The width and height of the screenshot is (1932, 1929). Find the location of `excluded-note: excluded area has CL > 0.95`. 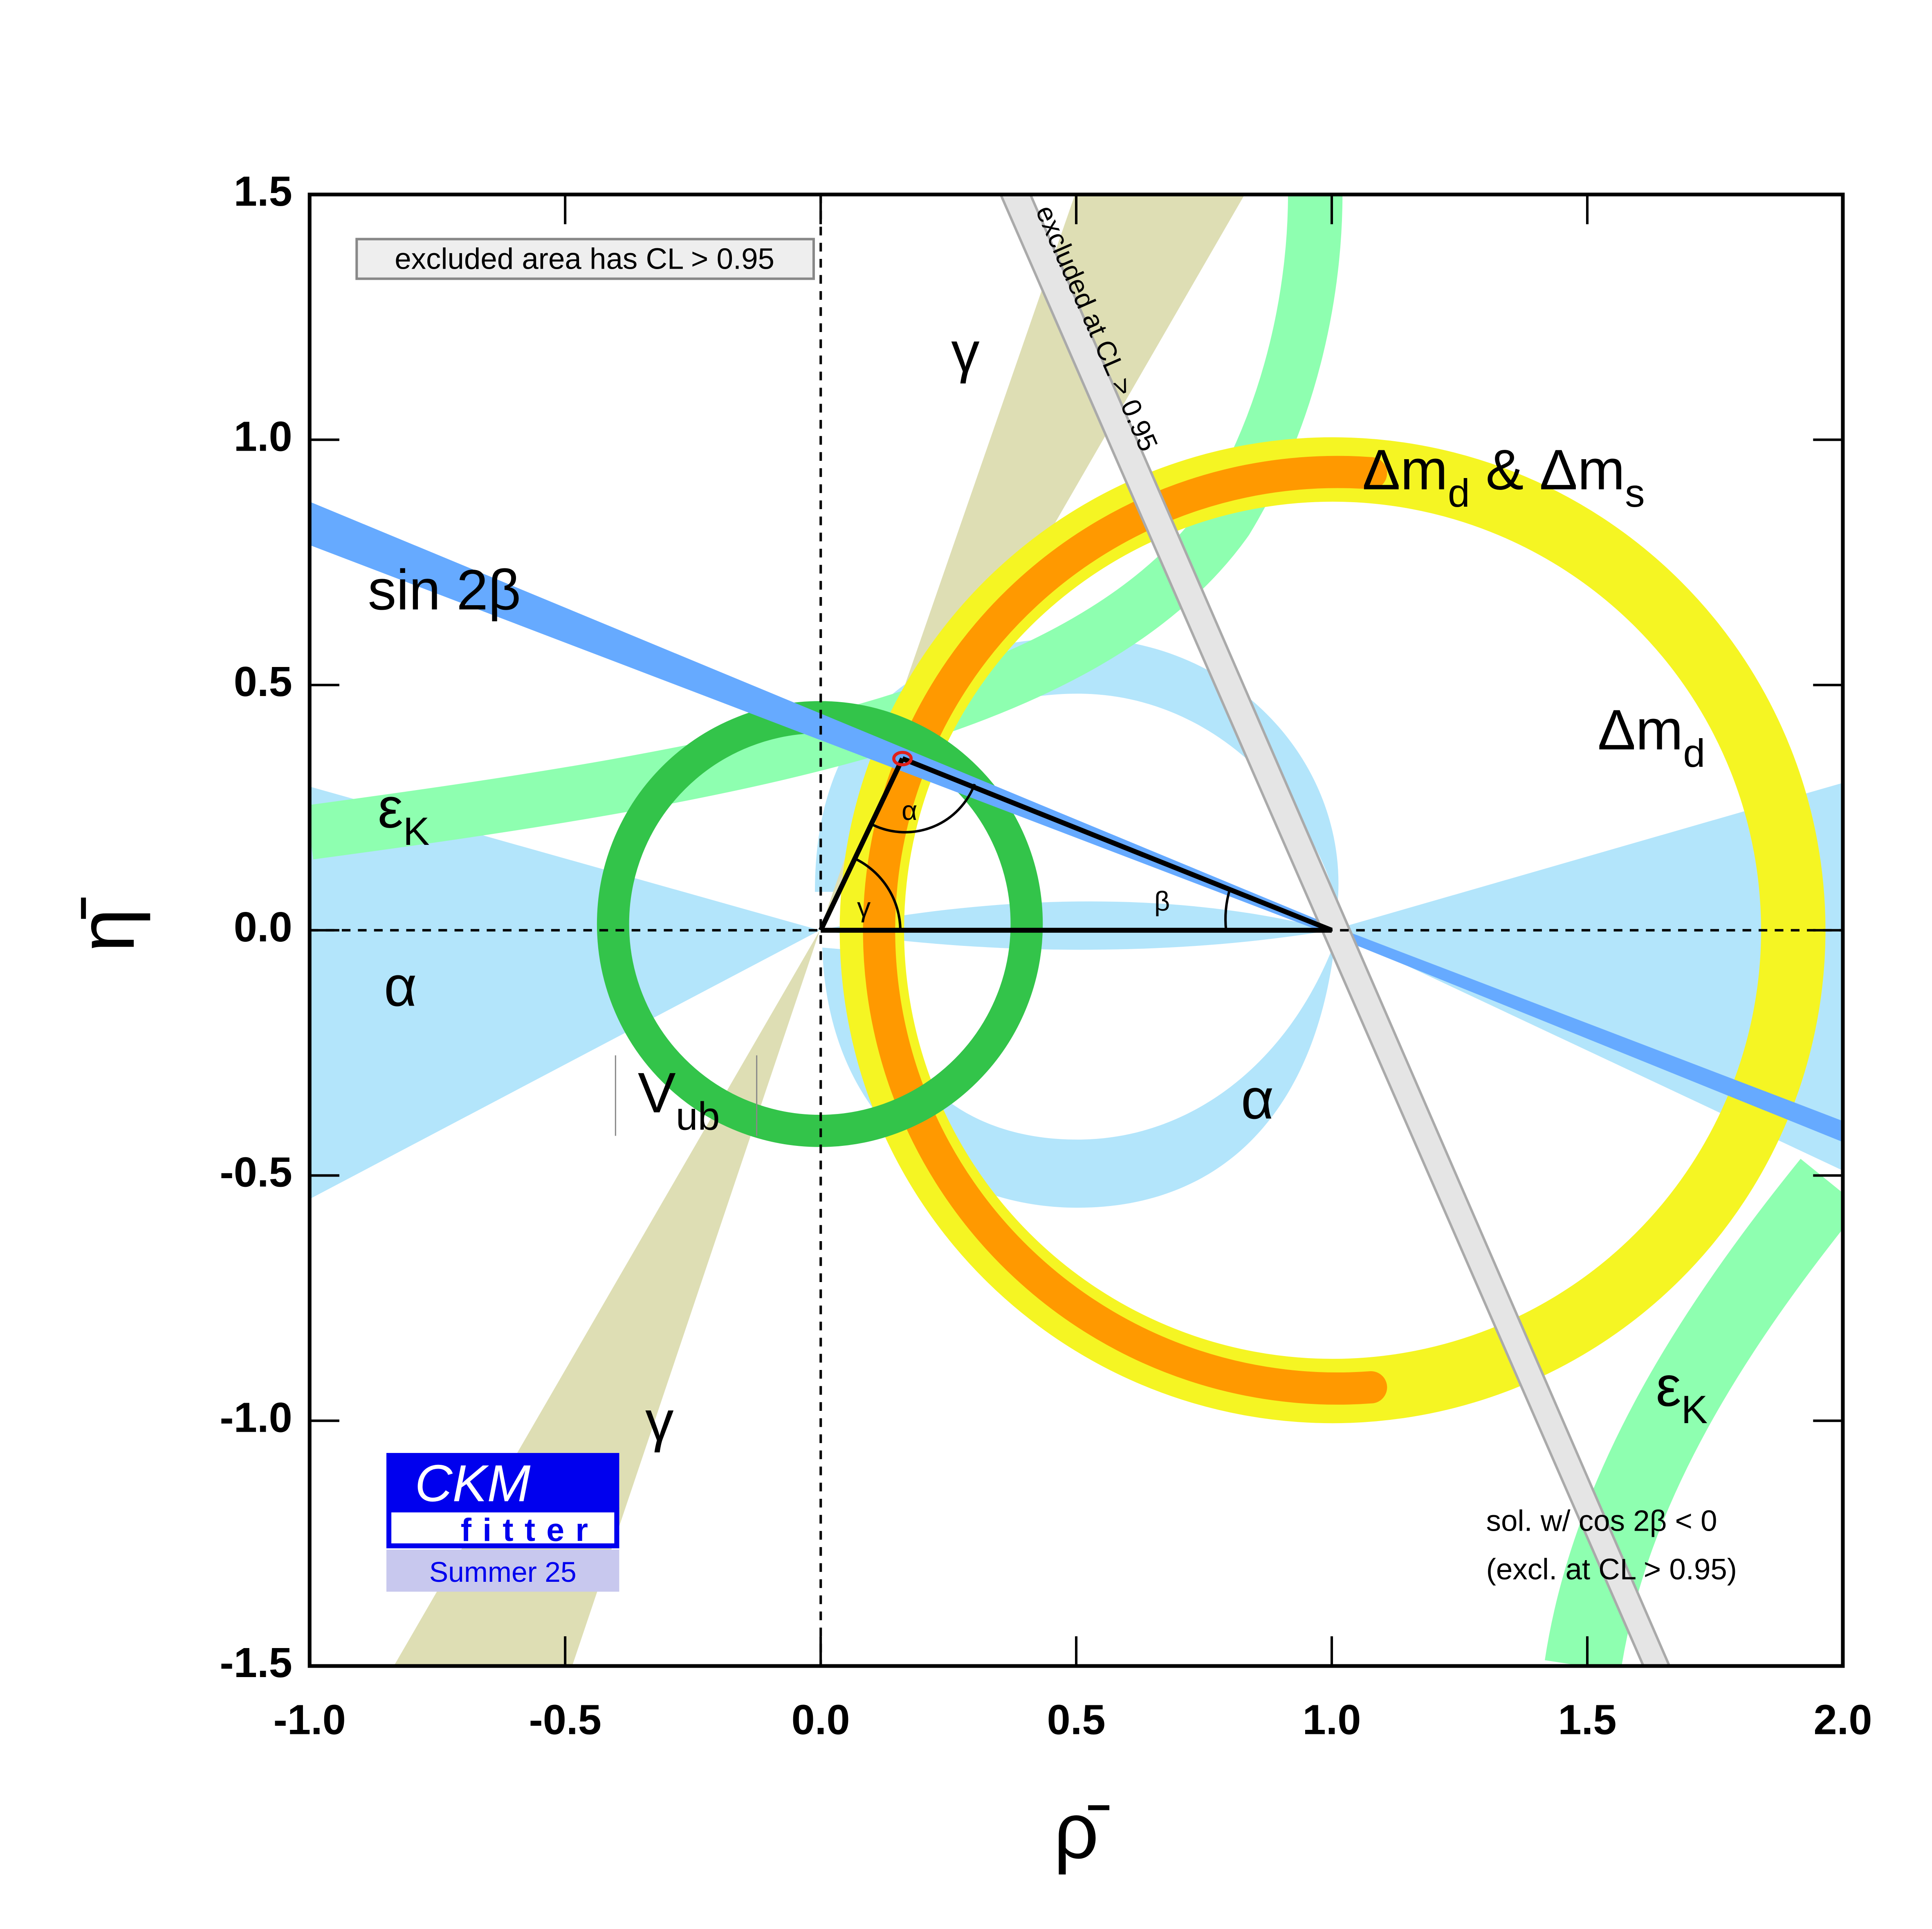

excluded-note: excluded area has CL > 0.95 is located at coordinates (585, 259).